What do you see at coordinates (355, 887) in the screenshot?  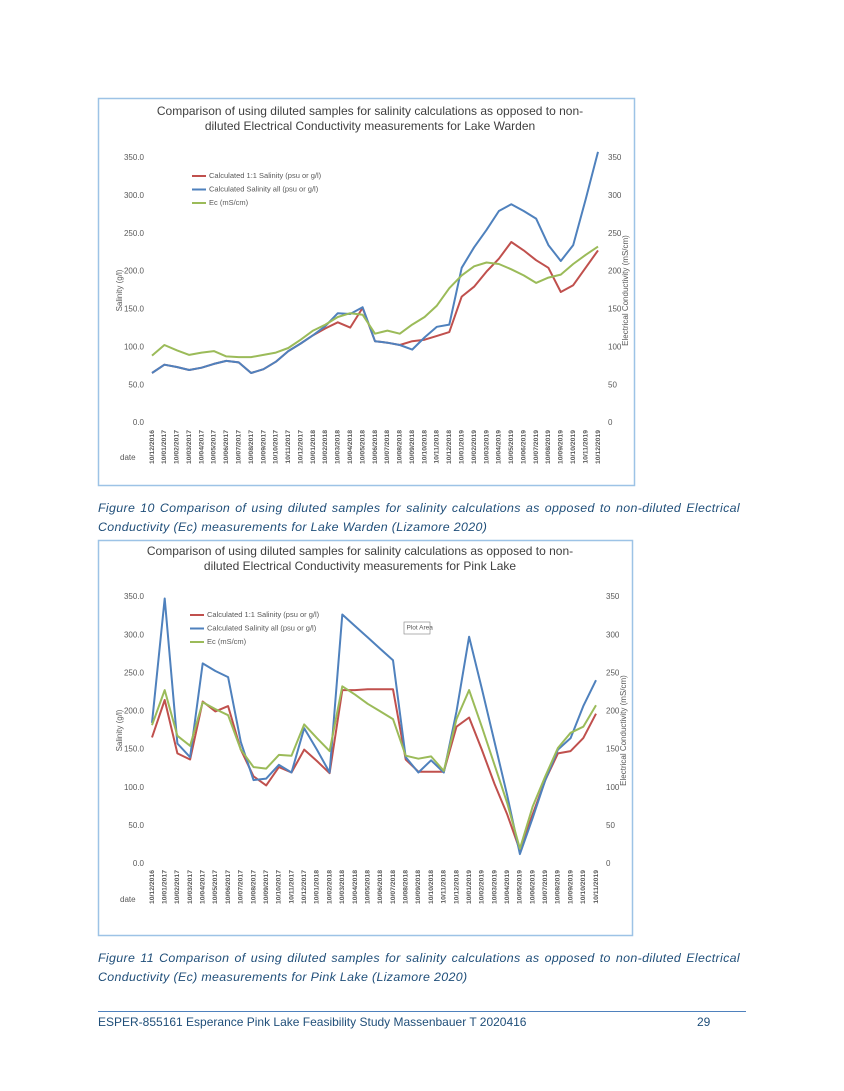 I see `x-tick-label: 10/04/2018` at bounding box center [355, 887].